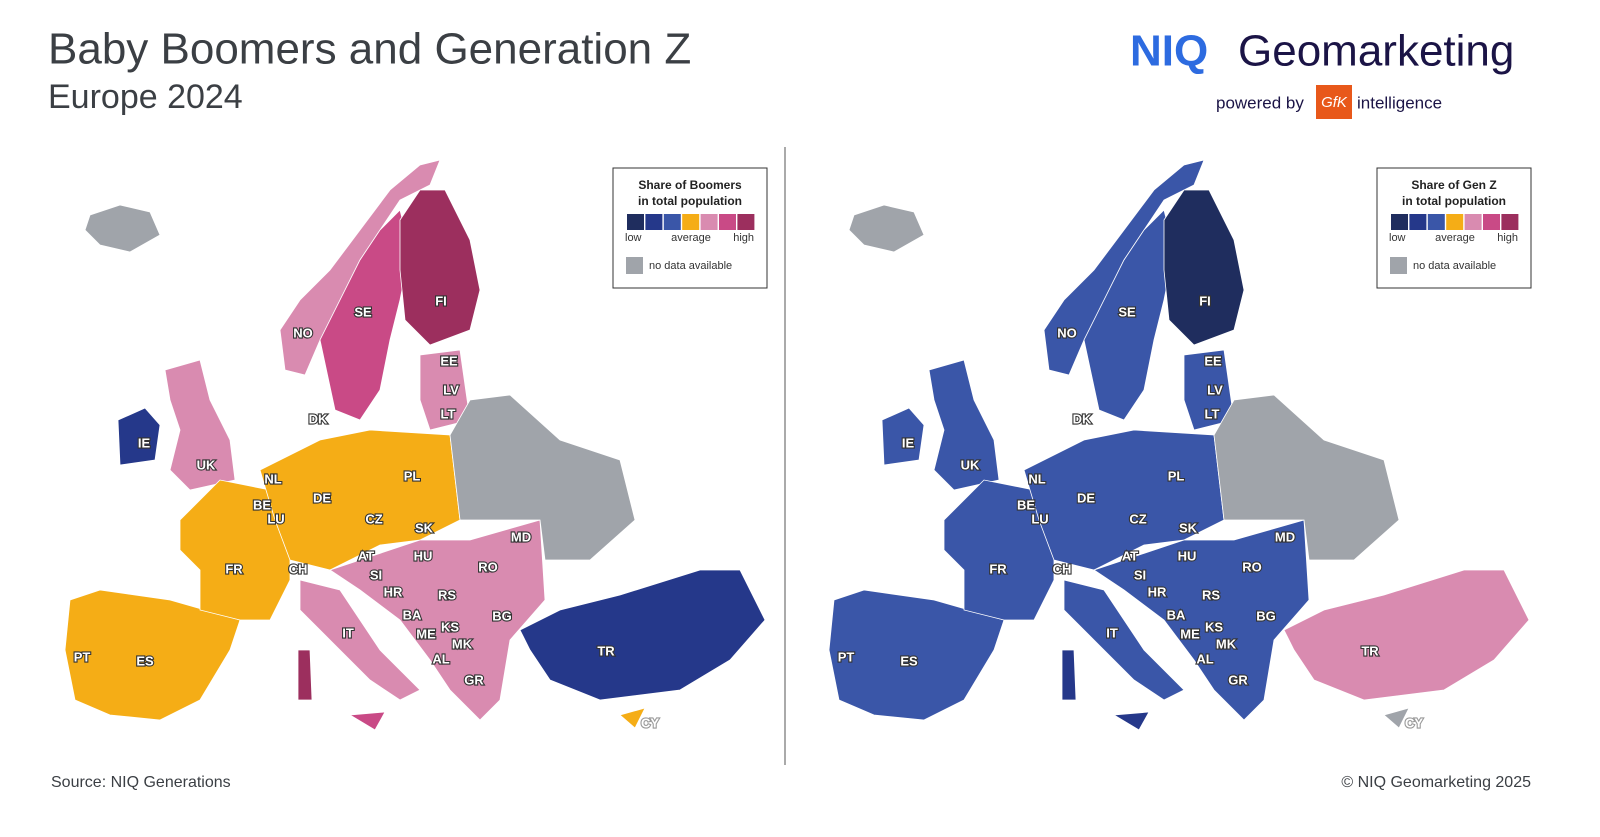 The image size is (1600, 837). What do you see at coordinates (1376, 51) in the screenshot?
I see `brand-geomarketing: Geomarketing` at bounding box center [1376, 51].